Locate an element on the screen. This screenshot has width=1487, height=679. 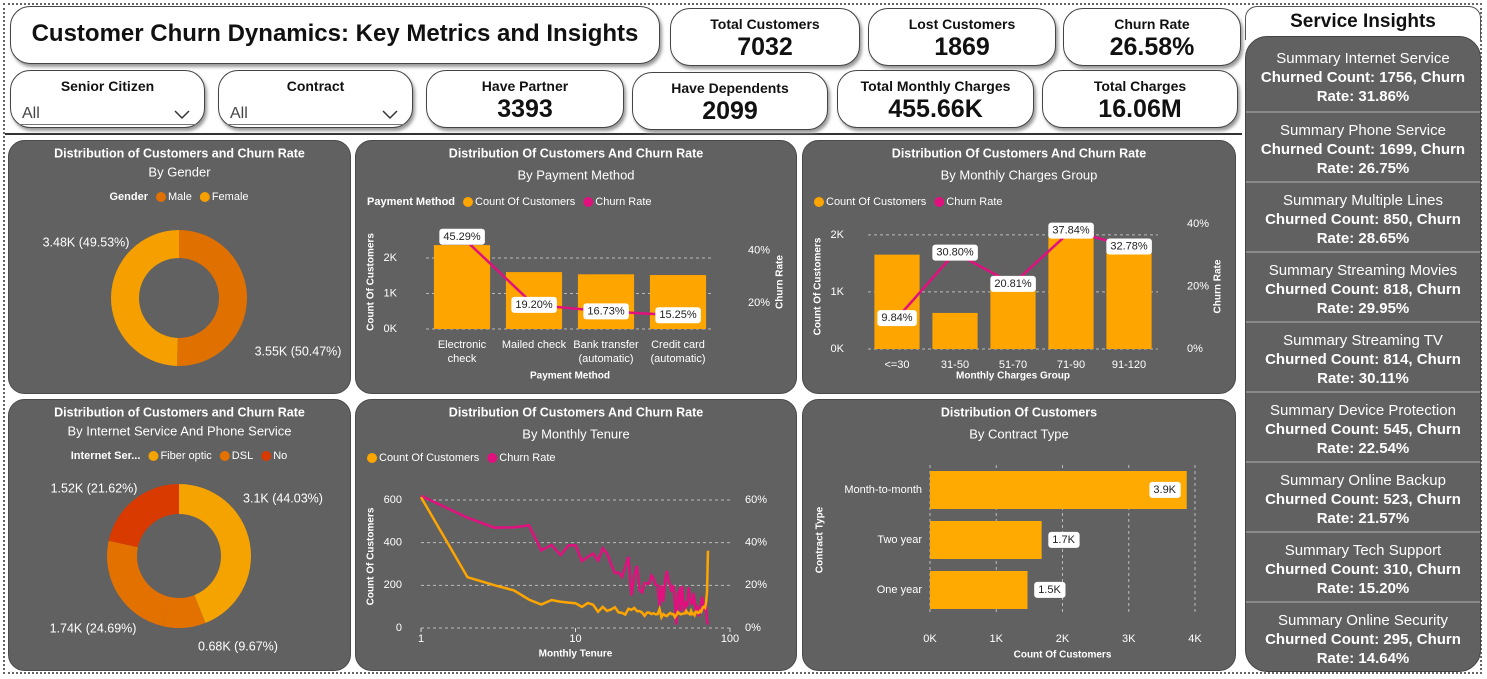
axis-title: Churn Rate is located at coordinates (1218, 286).